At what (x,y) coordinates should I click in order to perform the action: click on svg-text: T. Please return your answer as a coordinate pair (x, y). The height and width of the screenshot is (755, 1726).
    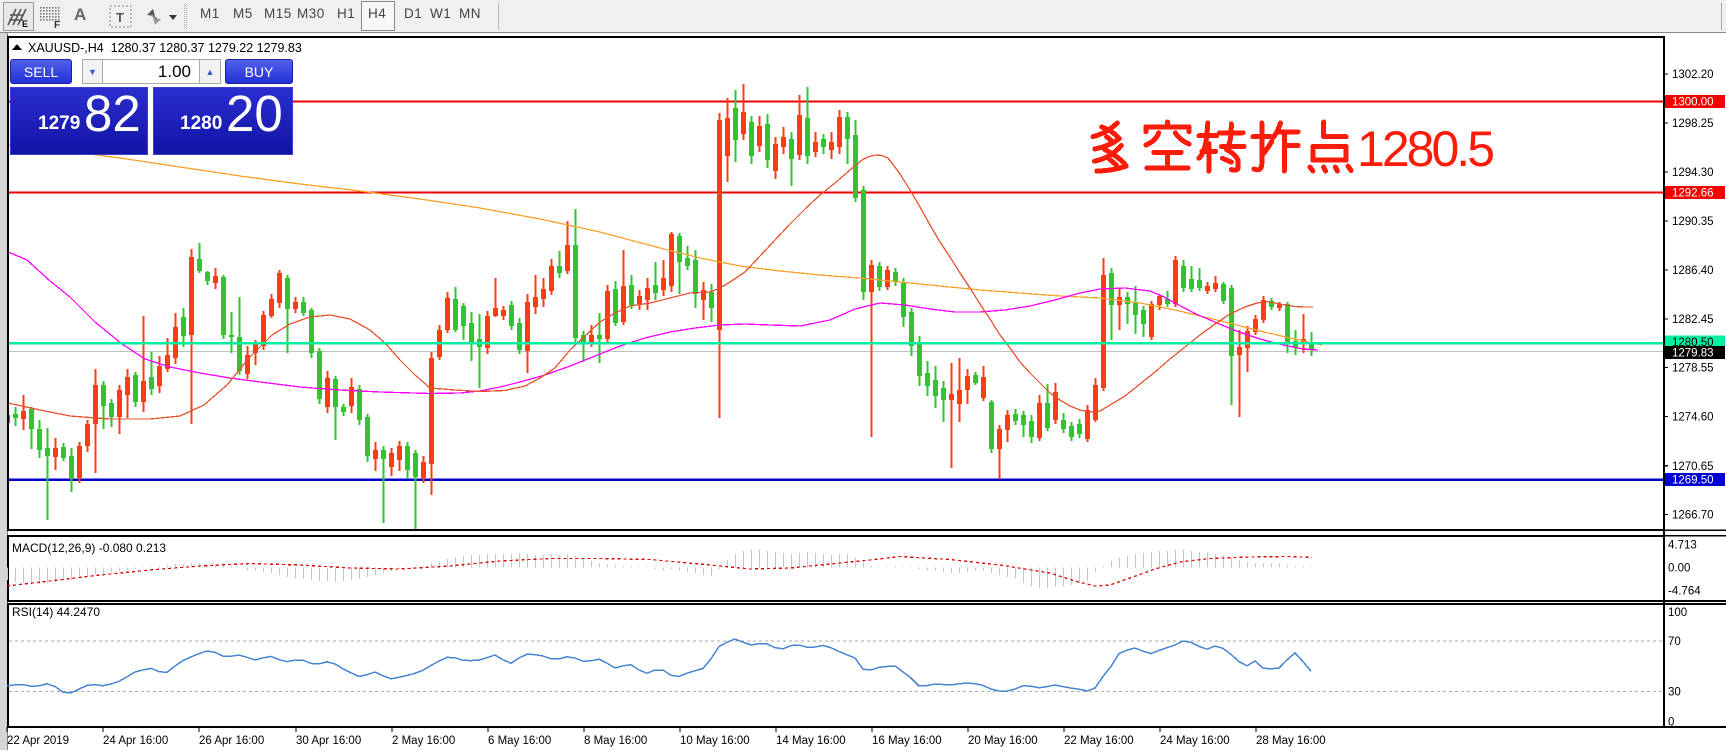
    Looking at the image, I should click on (120, 17).